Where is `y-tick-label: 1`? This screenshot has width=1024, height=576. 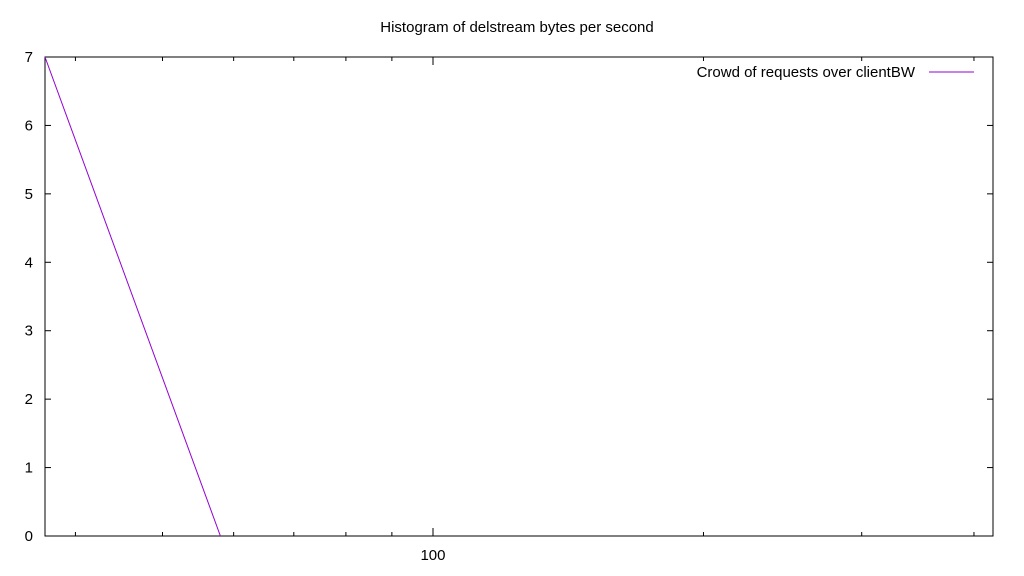
y-tick-label: 1 is located at coordinates (29, 468).